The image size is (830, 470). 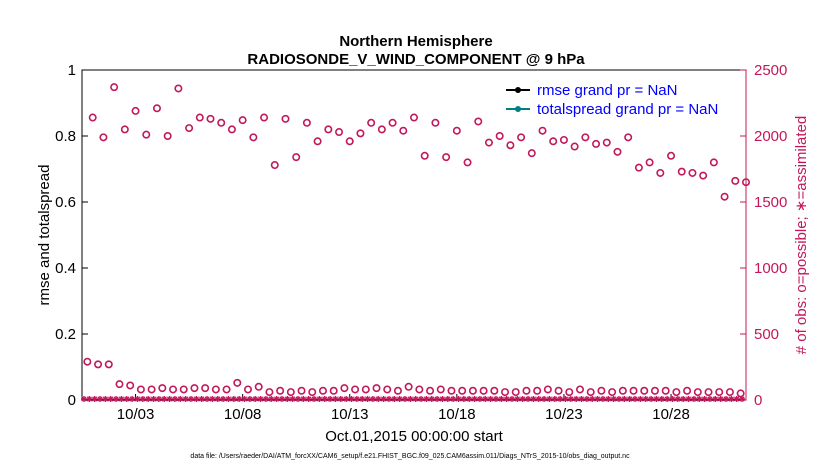 What do you see at coordinates (415, 41) in the screenshot?
I see `chart-title: Northern Hemisphere` at bounding box center [415, 41].